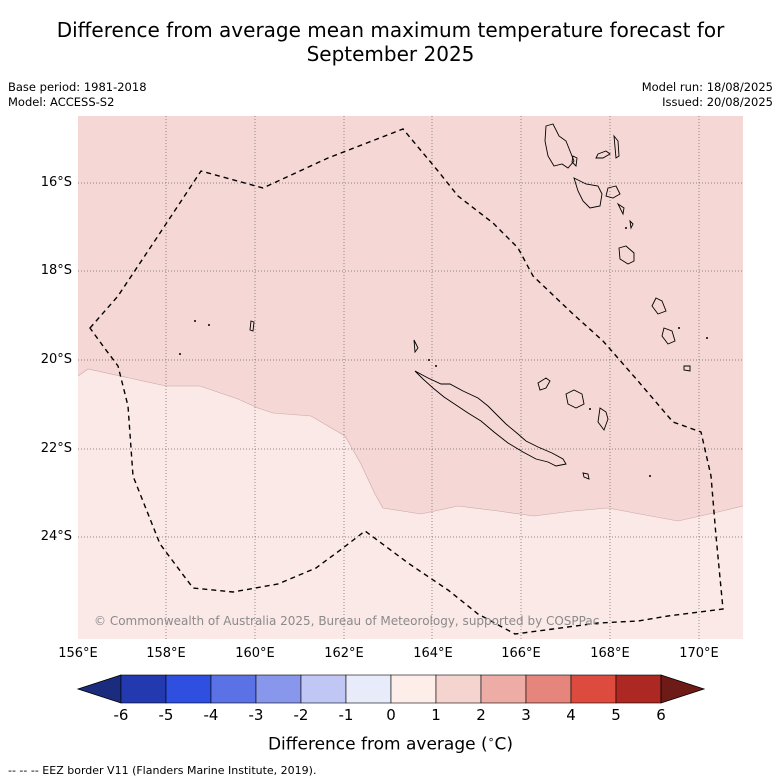 The image size is (781, 781). I want to click on lat-label-24s: 24°S, so click(56, 536).